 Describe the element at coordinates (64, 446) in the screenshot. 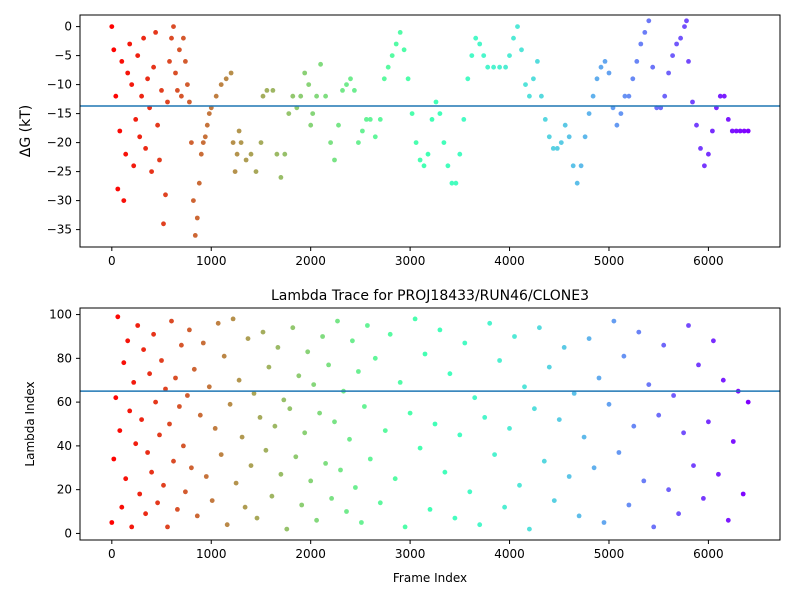

I see `lambda-y-tick-label-40: 40` at that location.